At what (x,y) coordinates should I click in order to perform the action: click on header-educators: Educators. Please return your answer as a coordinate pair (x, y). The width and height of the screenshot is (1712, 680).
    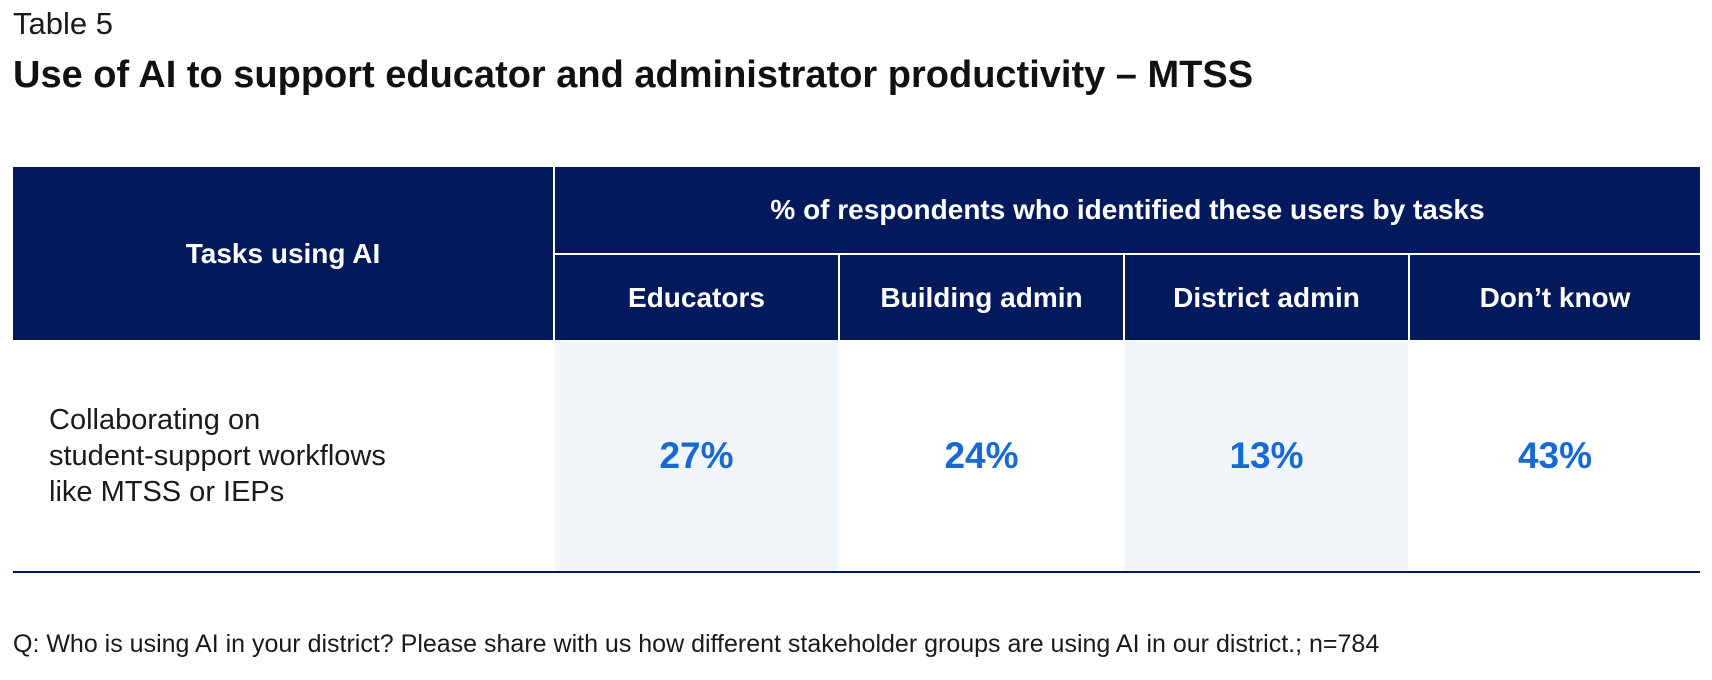
    Looking at the image, I should click on (696, 297).